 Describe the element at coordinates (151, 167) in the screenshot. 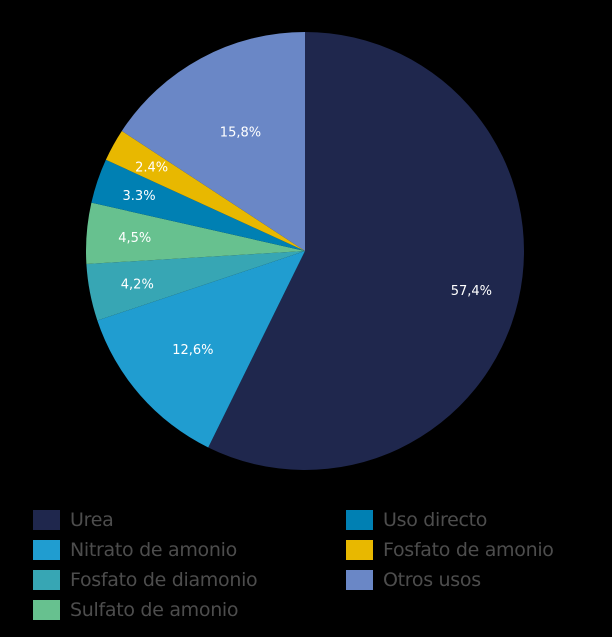

I see `slice-value-label: 2.4%` at that location.